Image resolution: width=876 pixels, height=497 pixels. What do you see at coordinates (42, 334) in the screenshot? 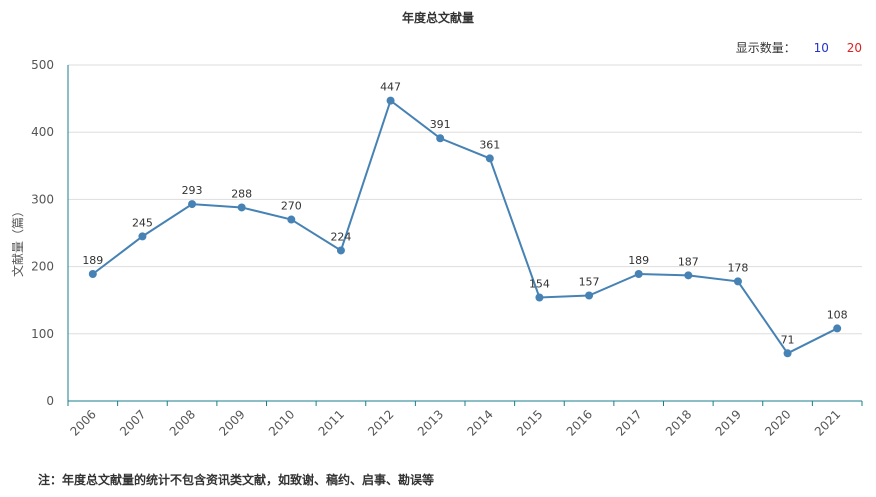
I see `y-tick-label: 100` at bounding box center [42, 334].